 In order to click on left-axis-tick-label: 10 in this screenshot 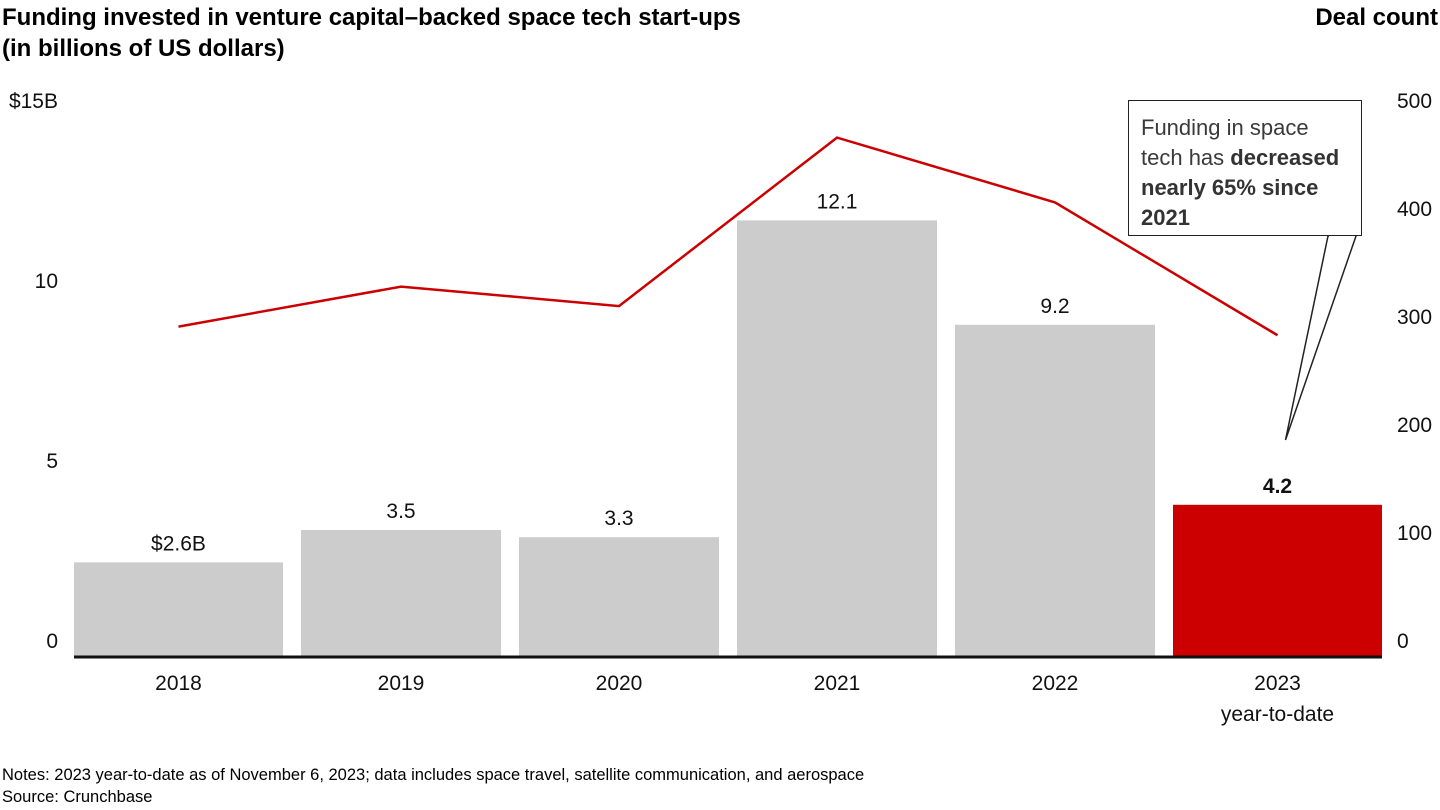, I will do `click(46, 281)`.